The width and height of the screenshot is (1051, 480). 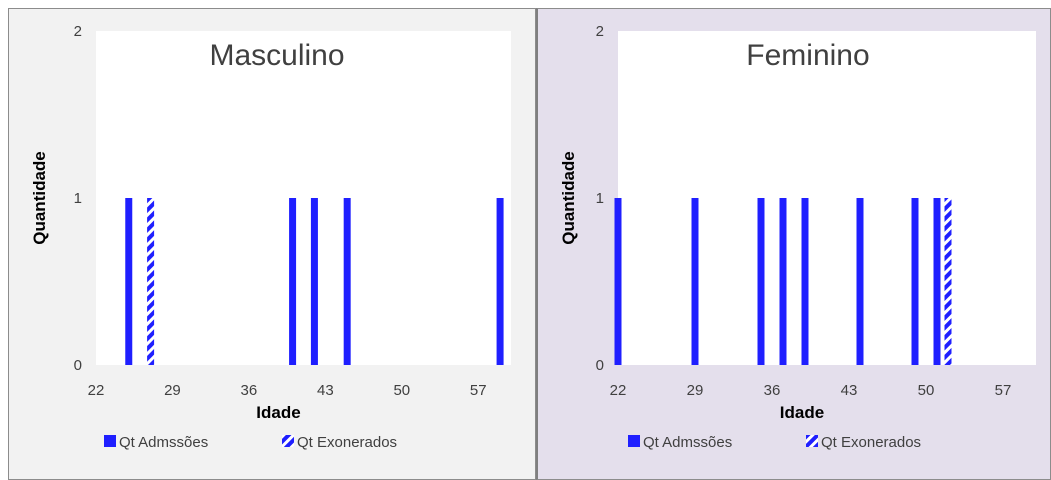 I want to click on chart-title: Masculino, so click(x=276, y=55).